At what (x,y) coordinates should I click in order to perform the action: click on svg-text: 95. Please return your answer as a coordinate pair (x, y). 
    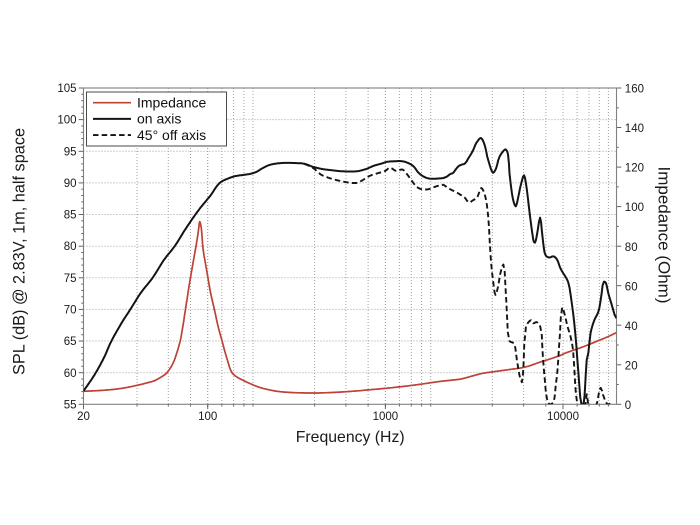
    Looking at the image, I should click on (70, 152).